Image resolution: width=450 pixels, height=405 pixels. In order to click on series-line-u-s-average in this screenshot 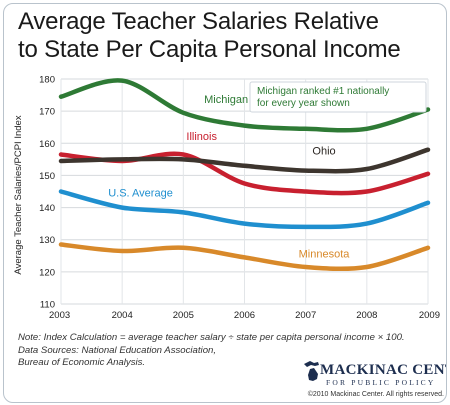, I will do `click(244, 209)`.